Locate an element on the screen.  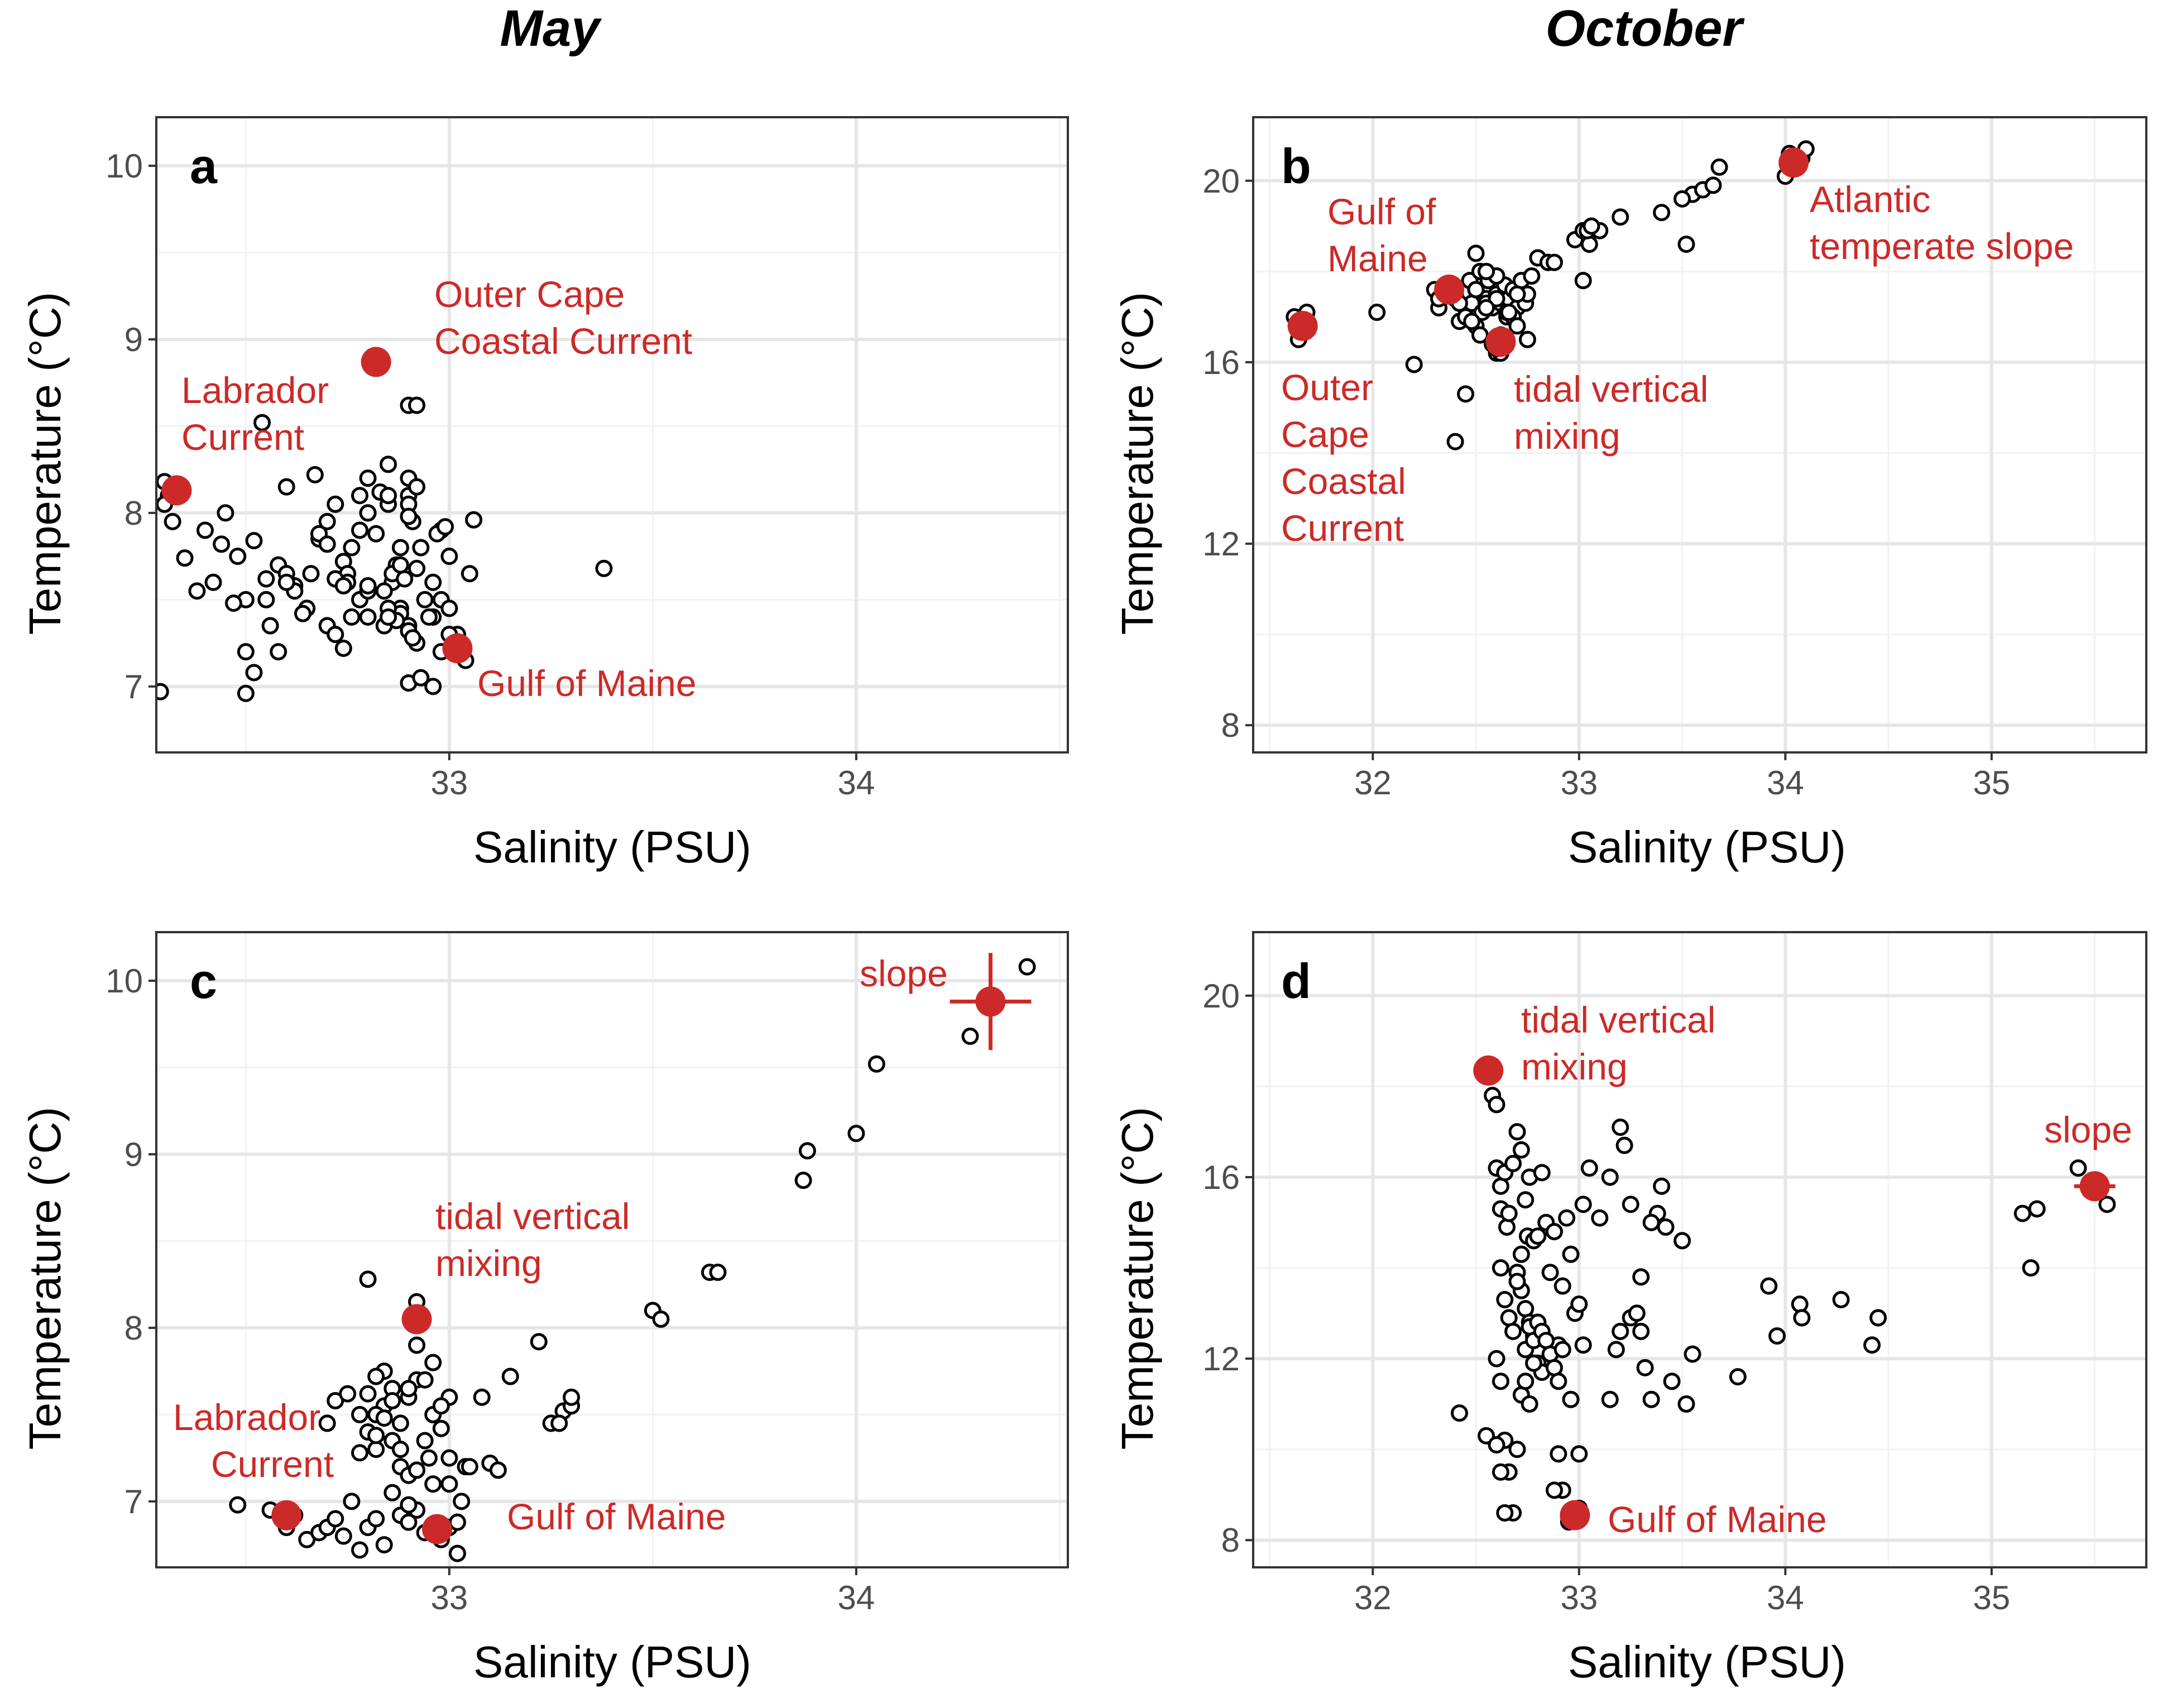
label-outer-cape-3: Coastal is located at coordinates (1343, 481).